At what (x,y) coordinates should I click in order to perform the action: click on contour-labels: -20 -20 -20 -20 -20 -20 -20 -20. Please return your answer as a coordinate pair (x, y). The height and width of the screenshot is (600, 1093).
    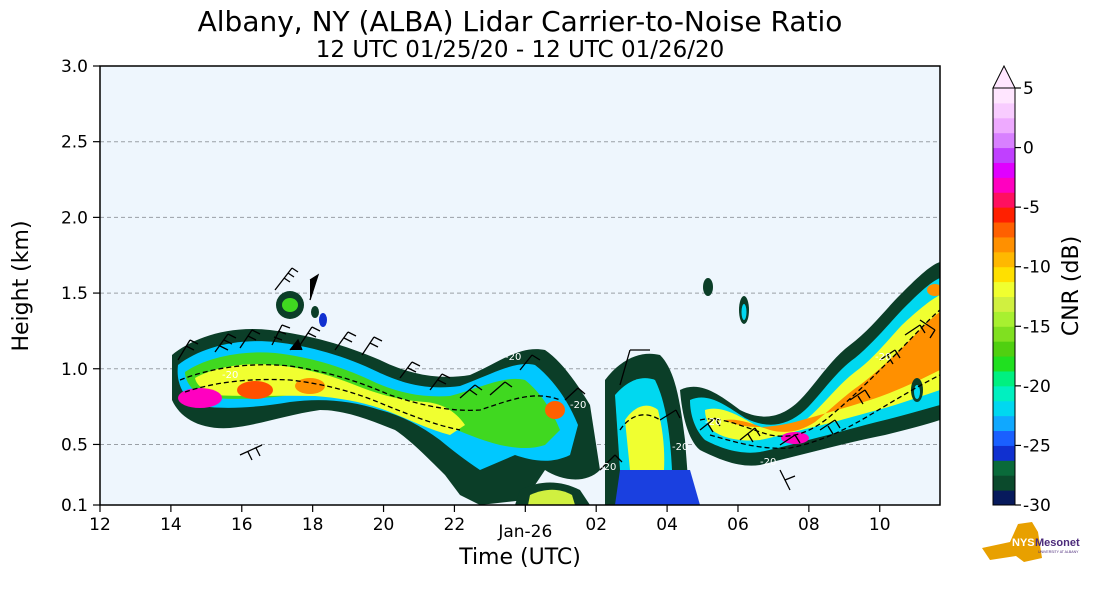
    Looking at the image, I should click on (556, 412).